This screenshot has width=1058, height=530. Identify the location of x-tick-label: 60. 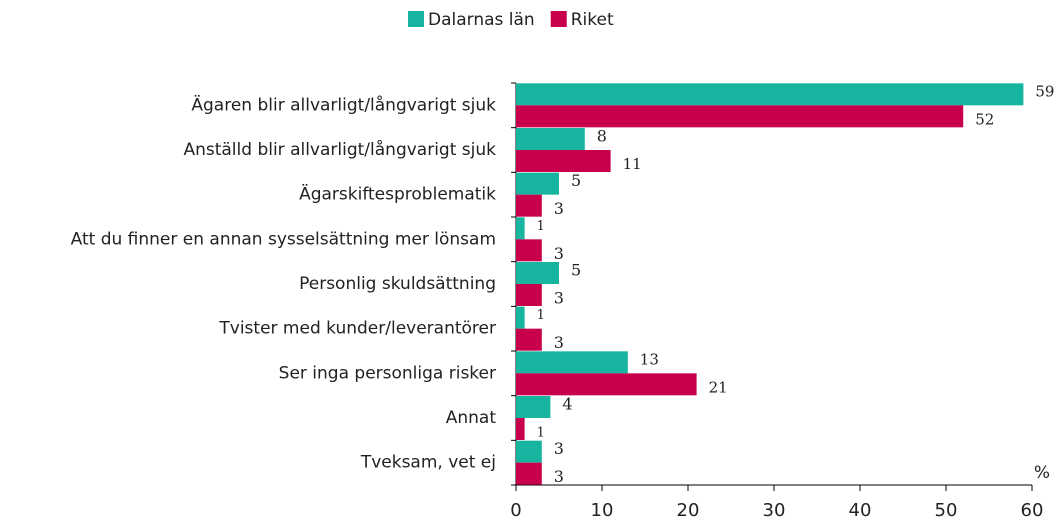
(1032, 510).